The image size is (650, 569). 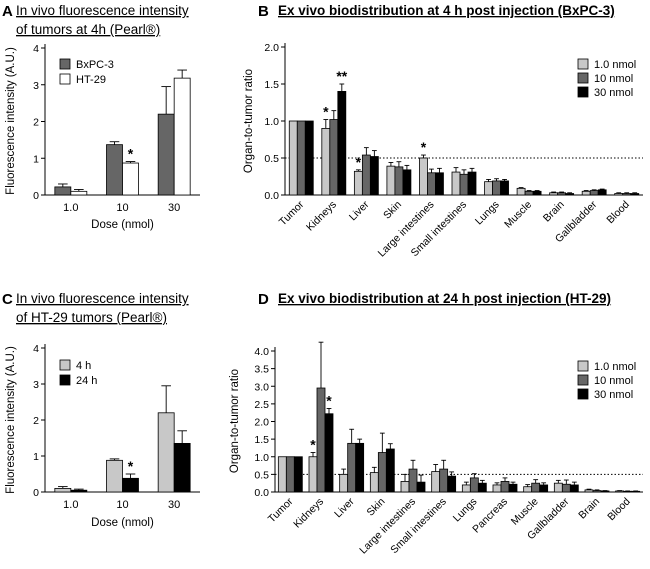 I want to click on y-tick-label: 0.0, so click(x=271, y=196).